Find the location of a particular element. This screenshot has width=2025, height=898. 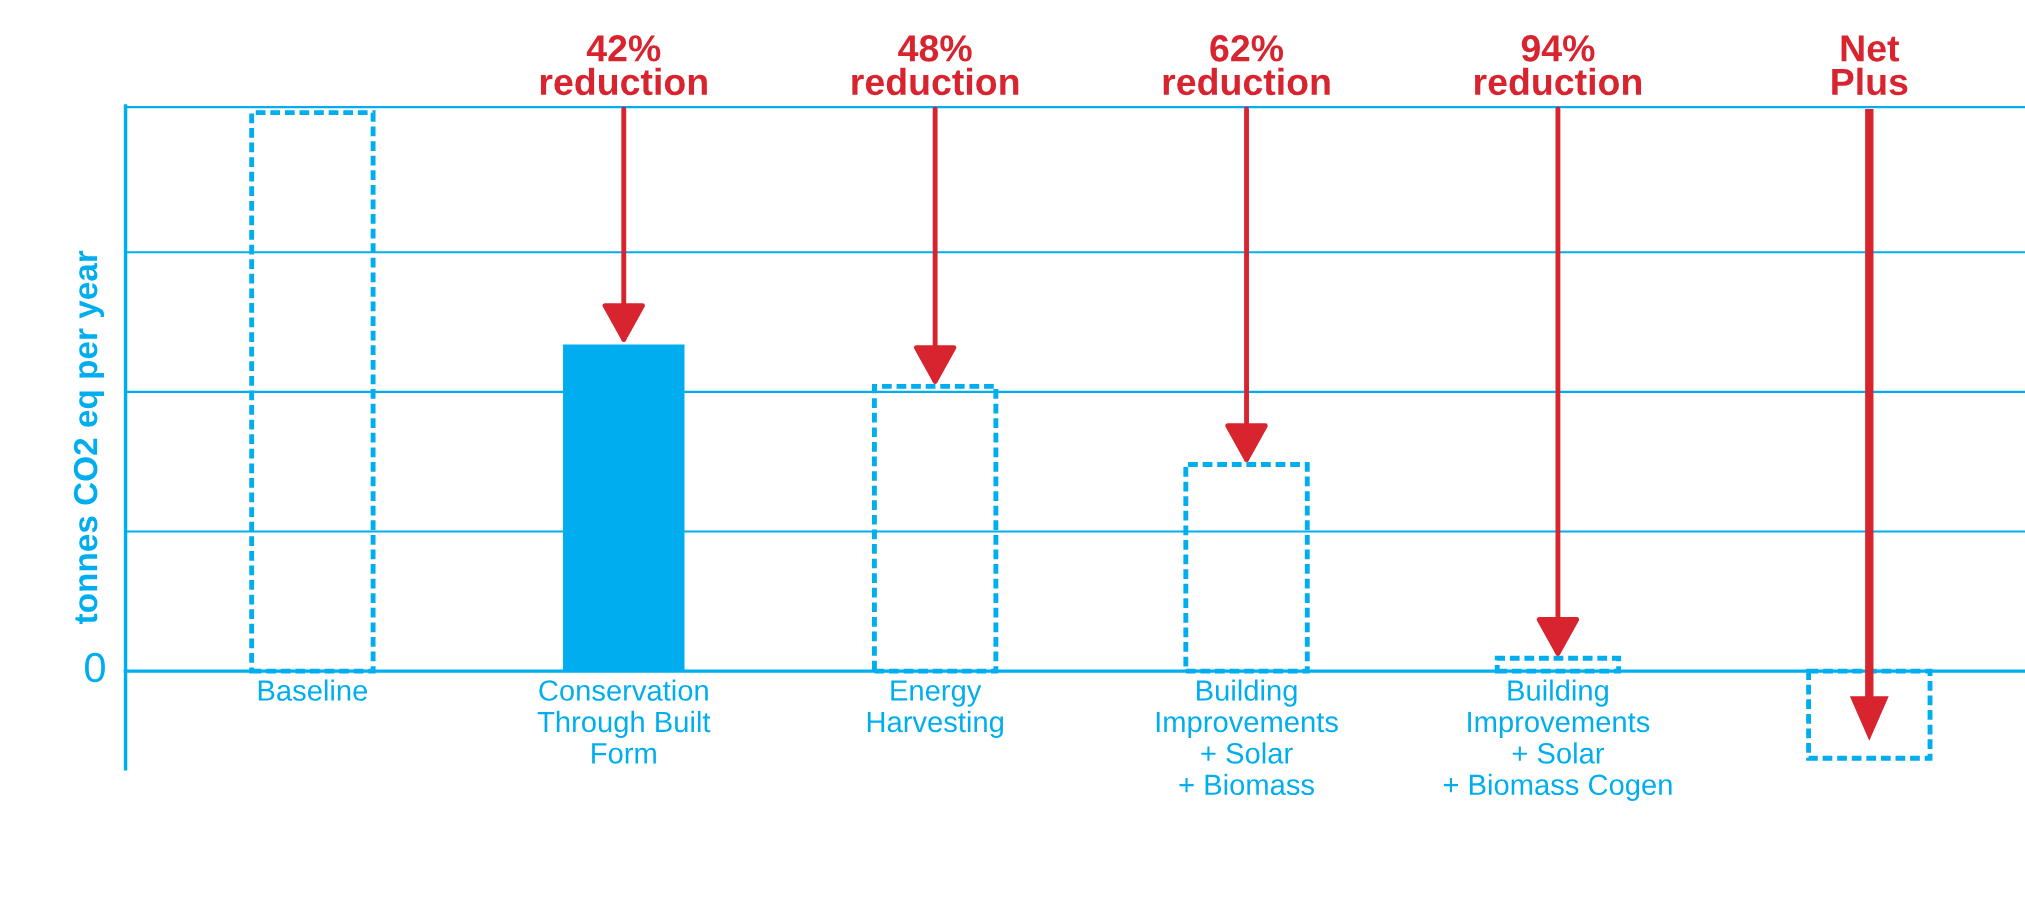

text: Net Plus is located at coordinates (1870, 65).